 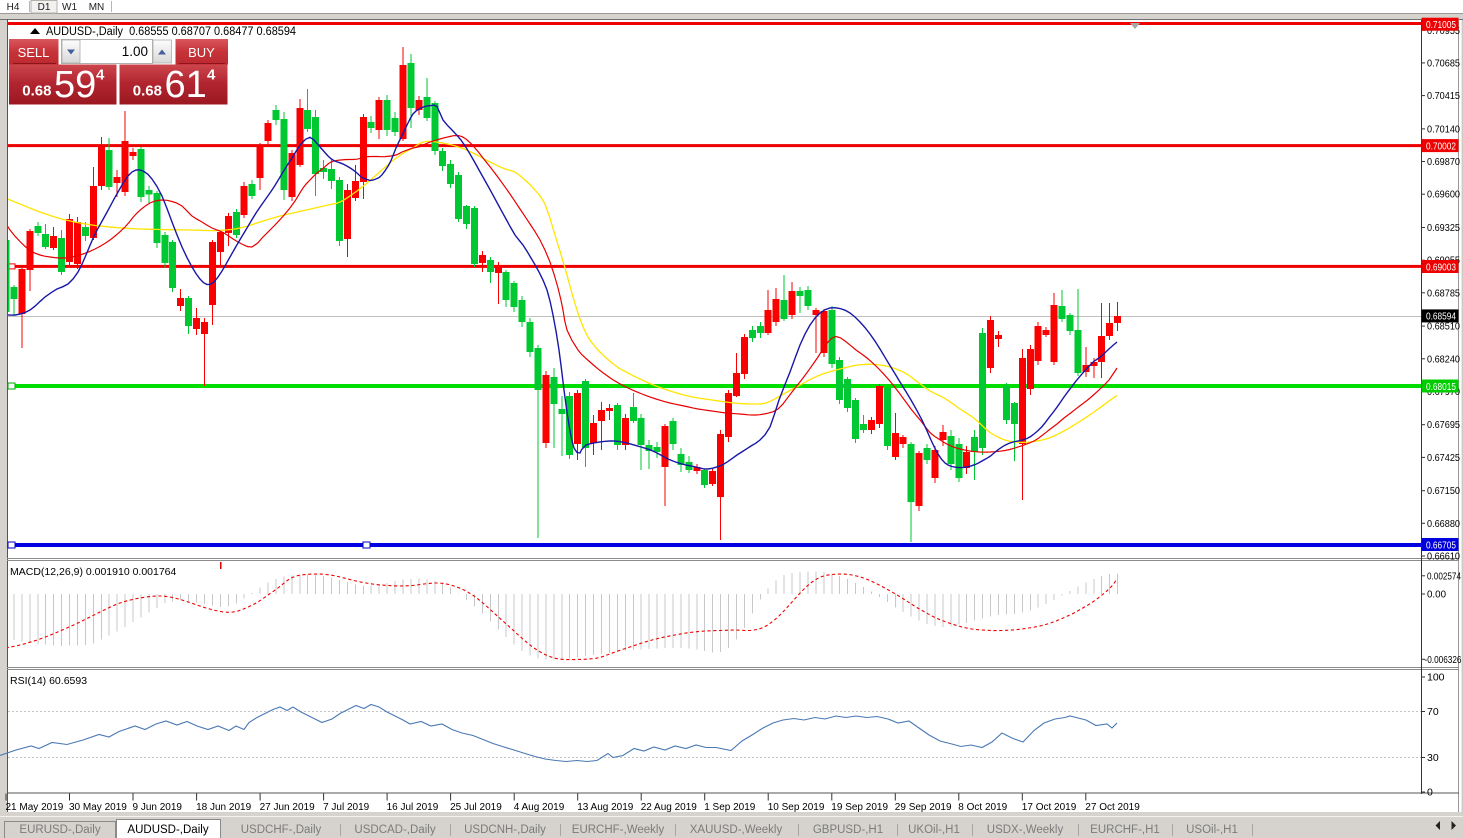 What do you see at coordinates (1441, 146) in the screenshot?
I see `svg-text: 0.70002` at bounding box center [1441, 146].